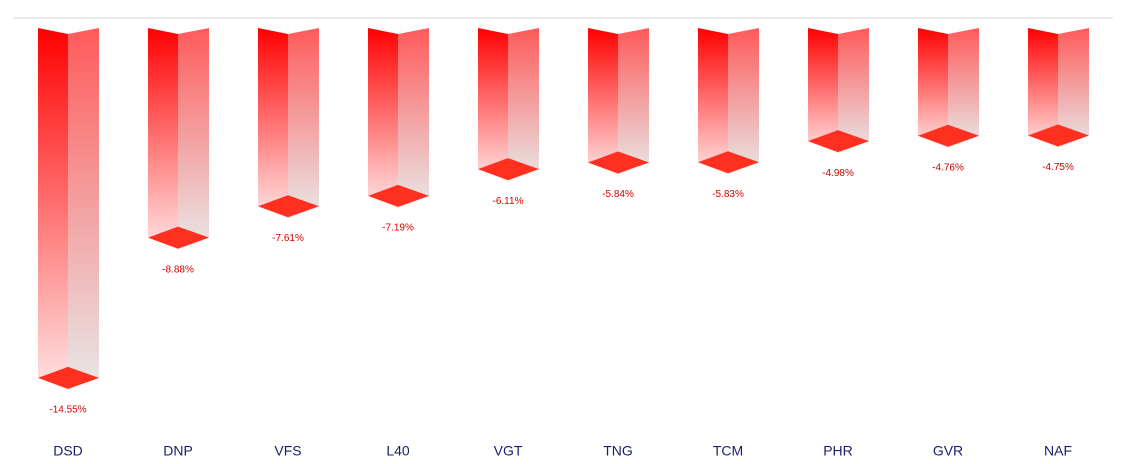 The image size is (1137, 464). Describe the element at coordinates (508, 451) in the screenshot. I see `x-tick-label: VGT` at that location.